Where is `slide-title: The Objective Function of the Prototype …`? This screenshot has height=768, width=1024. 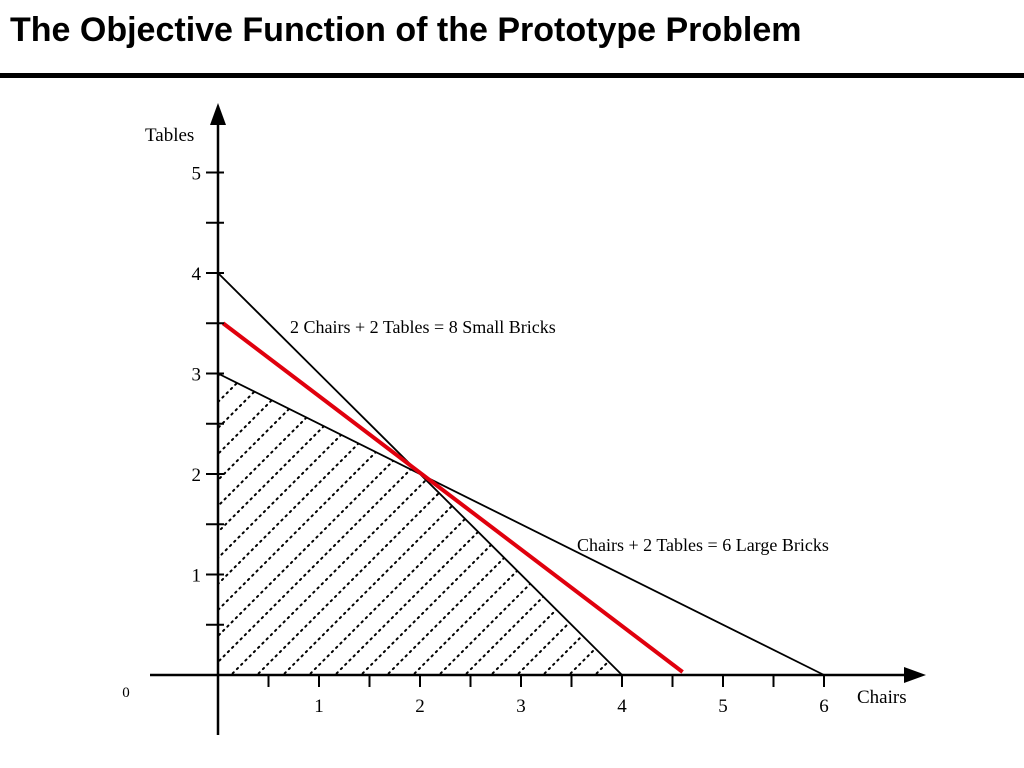 slide-title: The Objective Function of the Prototype … is located at coordinates (406, 30).